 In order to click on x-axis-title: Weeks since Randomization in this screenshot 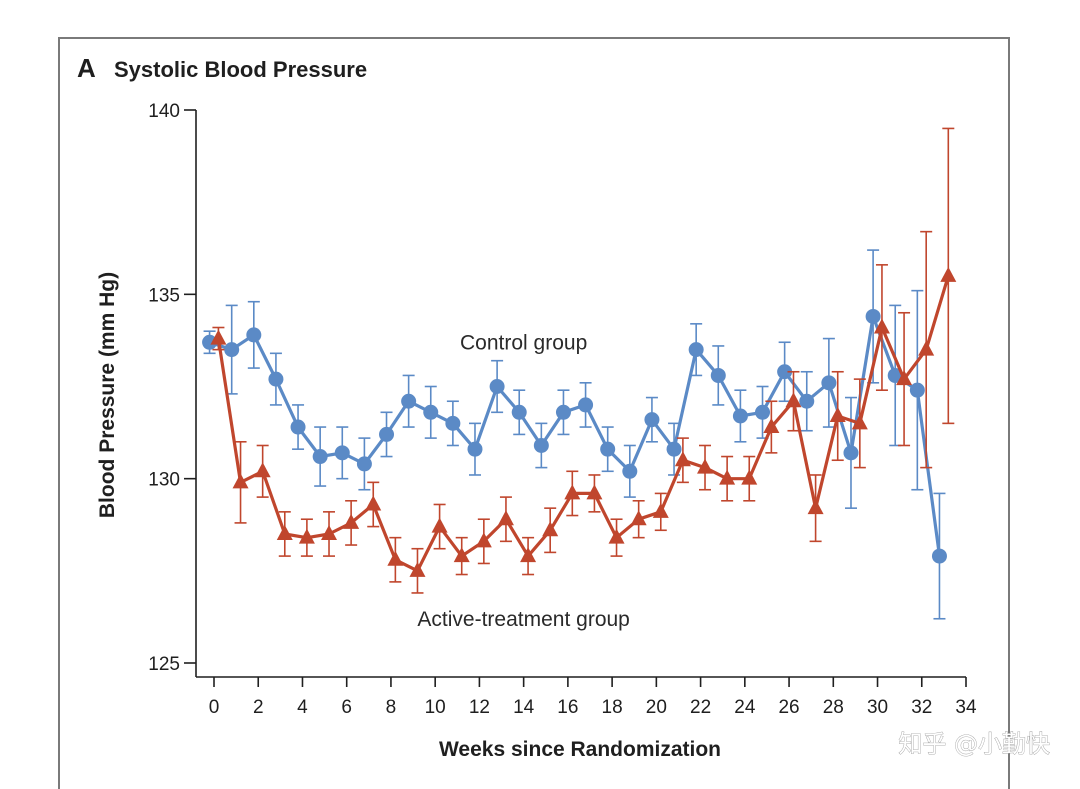, I will do `click(580, 749)`.